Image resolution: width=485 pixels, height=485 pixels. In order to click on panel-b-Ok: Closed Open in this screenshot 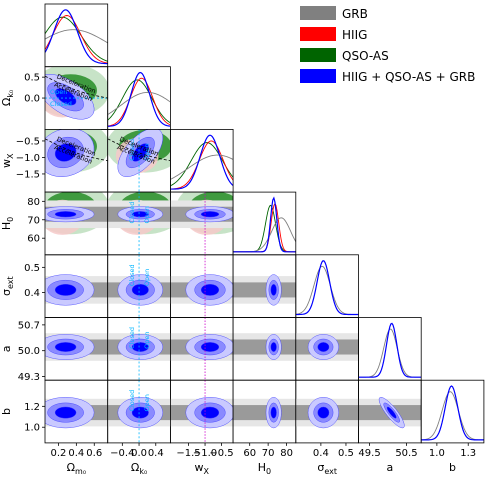, I will do `click(139, 411)`.